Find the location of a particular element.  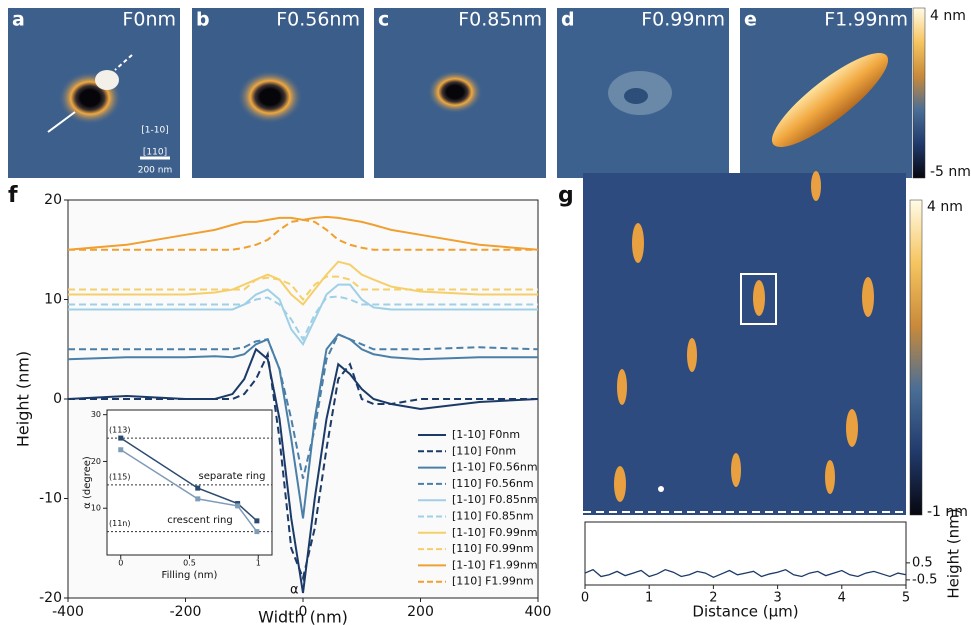

direction-label: [110] is located at coordinates (155, 153).